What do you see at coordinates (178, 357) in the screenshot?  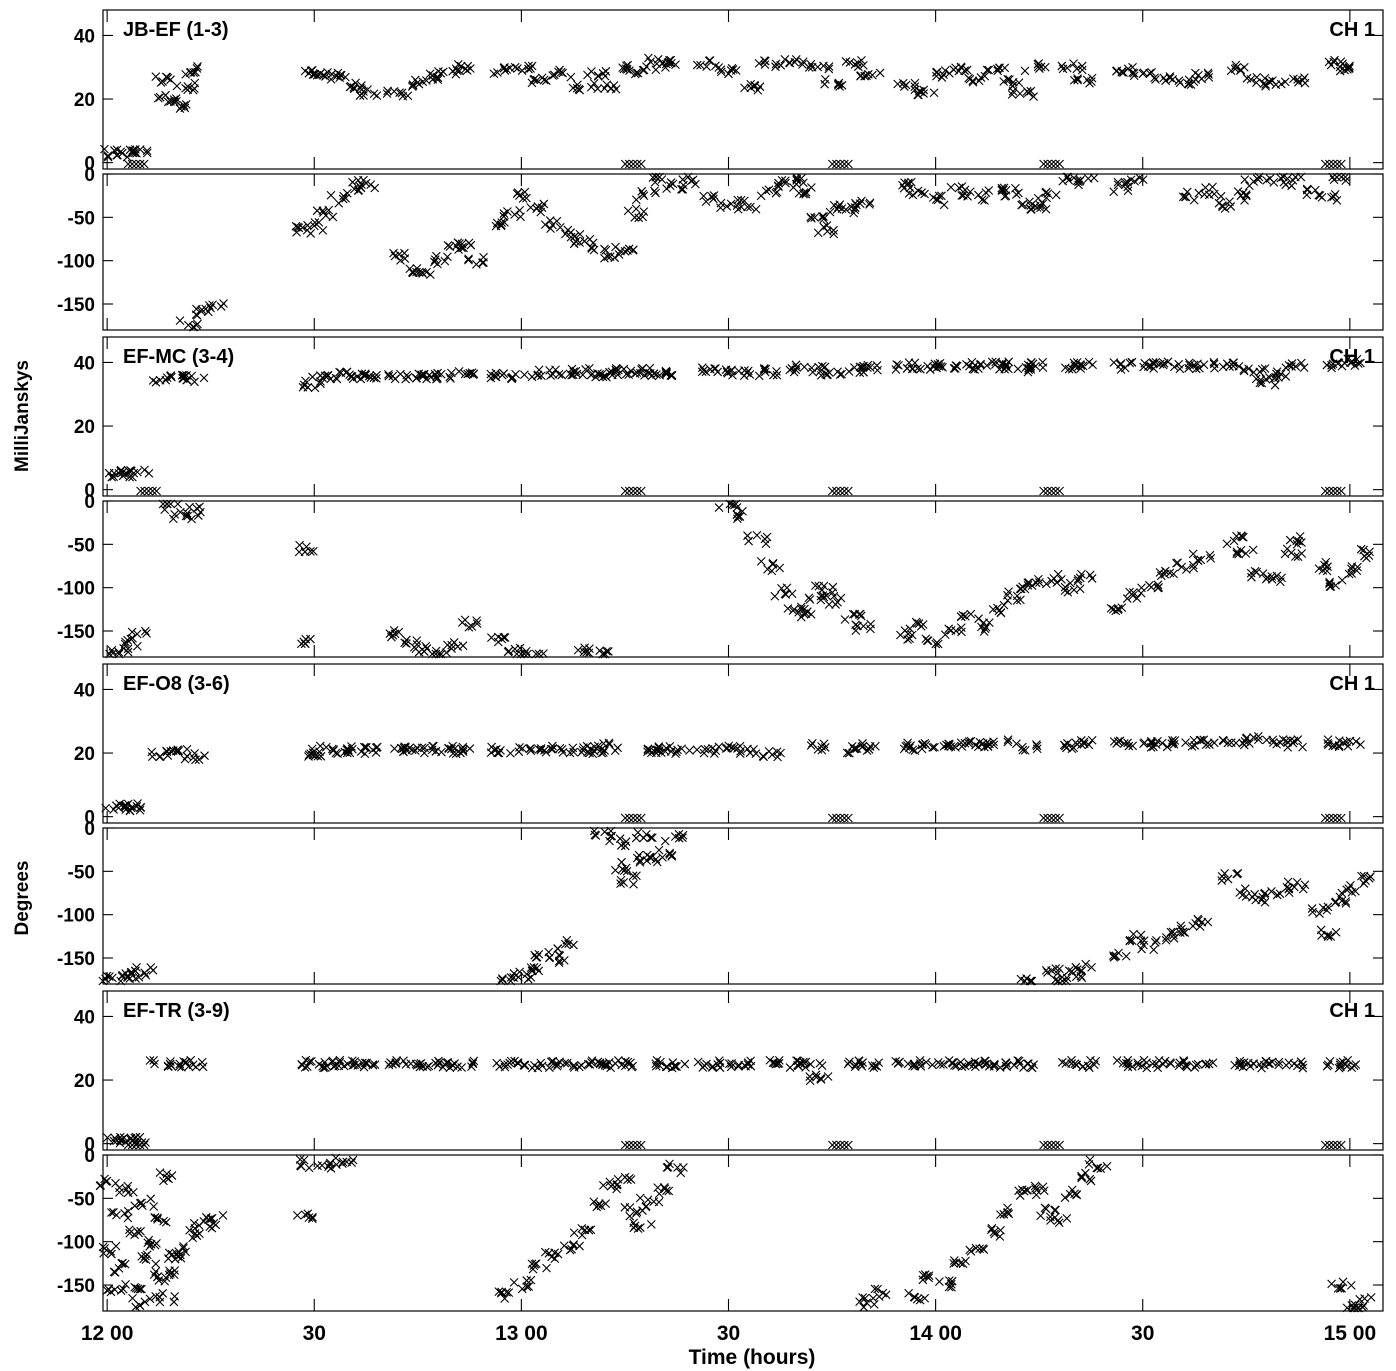 I see `baseline-label: EF-MC (3-4)` at bounding box center [178, 357].